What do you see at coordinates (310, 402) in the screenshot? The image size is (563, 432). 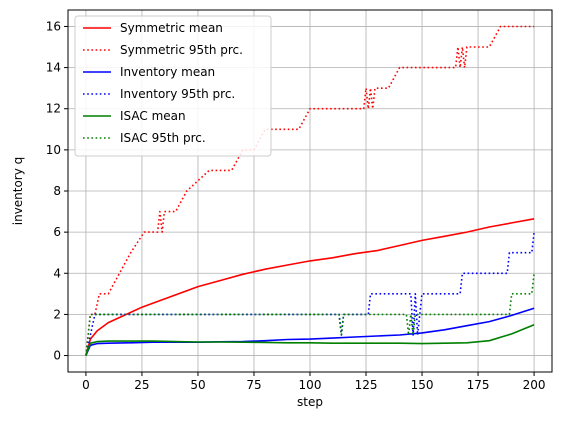 I see `x-axis-label: step` at bounding box center [310, 402].